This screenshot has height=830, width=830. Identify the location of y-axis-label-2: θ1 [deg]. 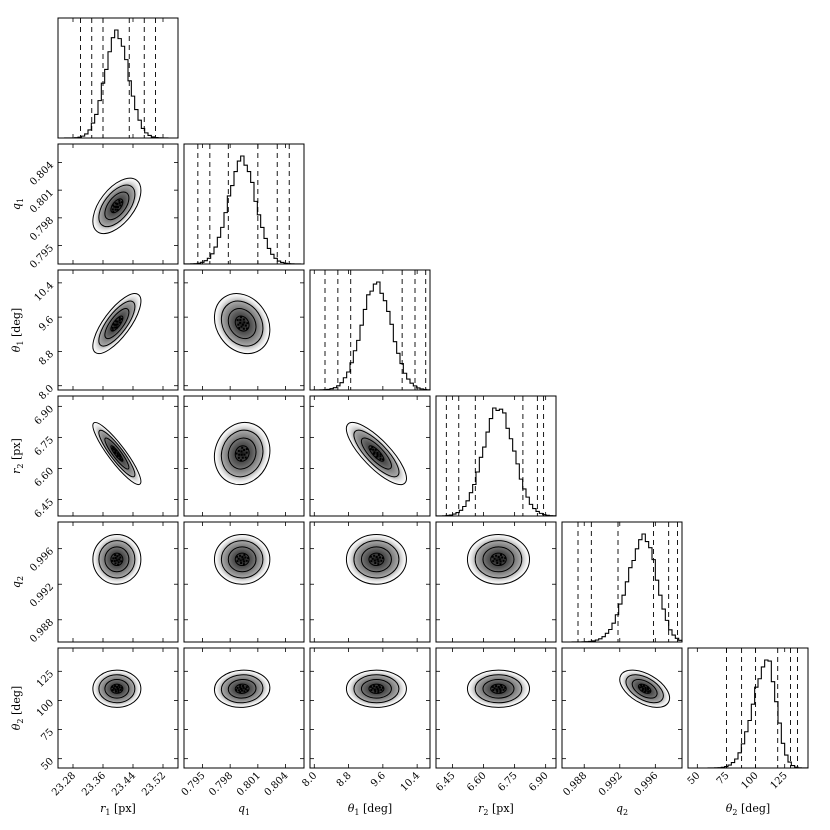
(17, 330).